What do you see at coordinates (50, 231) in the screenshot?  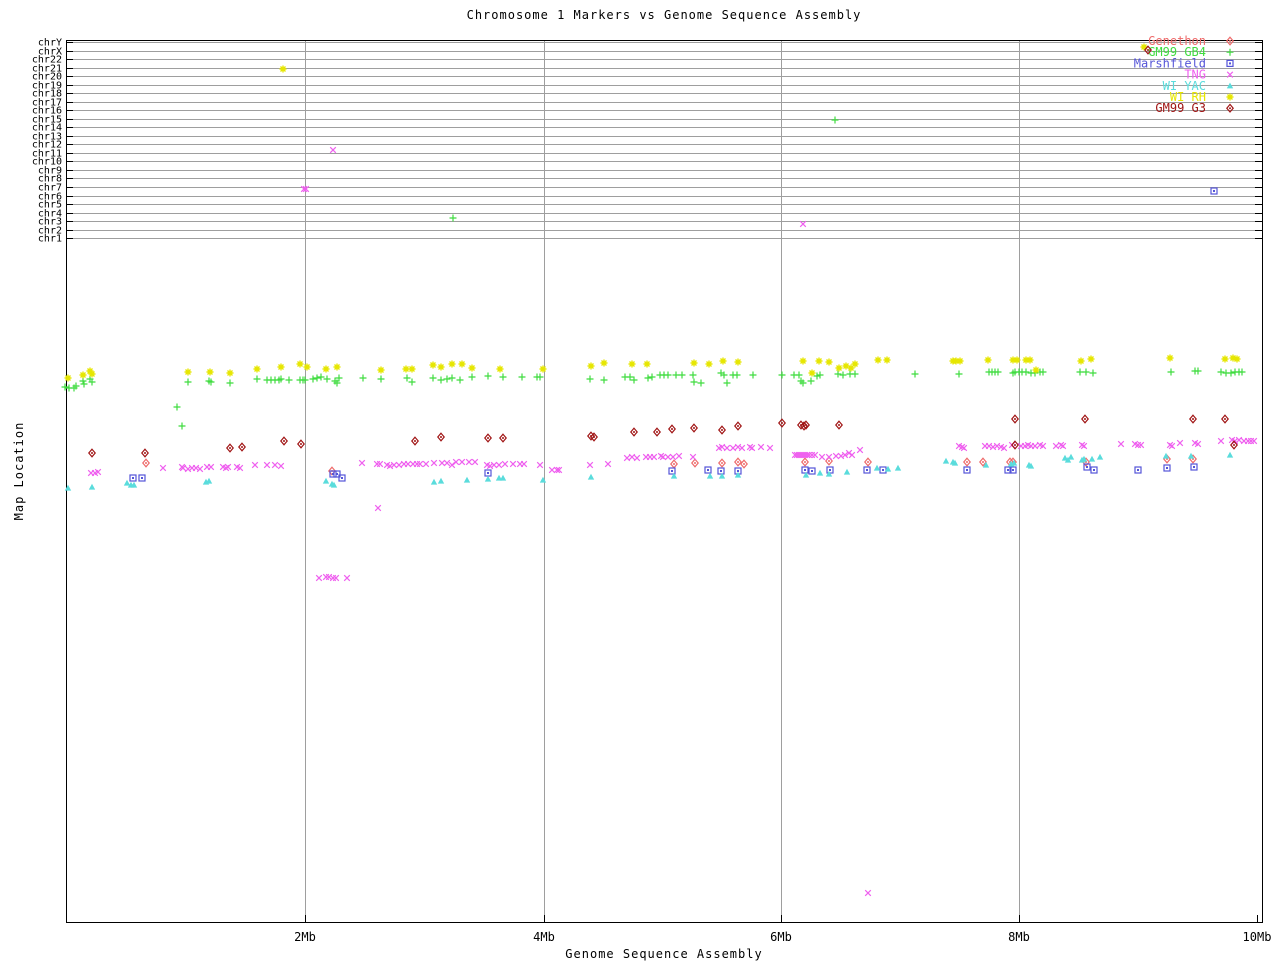 I see `chromosome-label: chr2` at bounding box center [50, 231].